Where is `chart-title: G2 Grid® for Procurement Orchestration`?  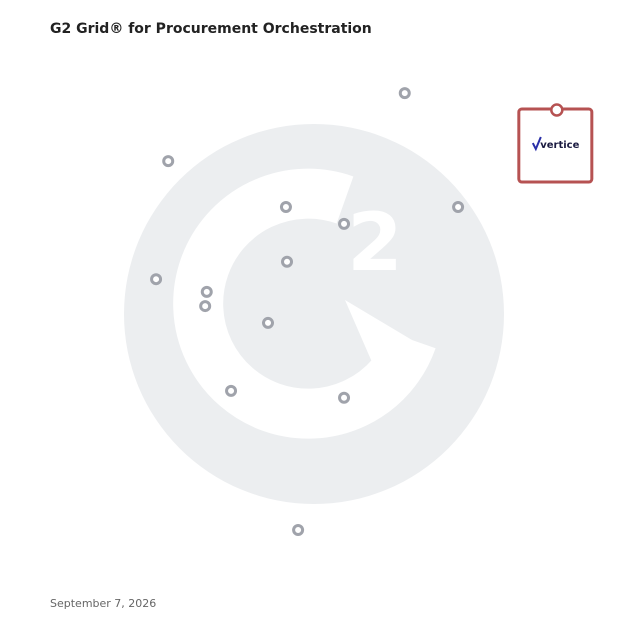 chart-title: G2 Grid® for Procurement Orchestration is located at coordinates (211, 29).